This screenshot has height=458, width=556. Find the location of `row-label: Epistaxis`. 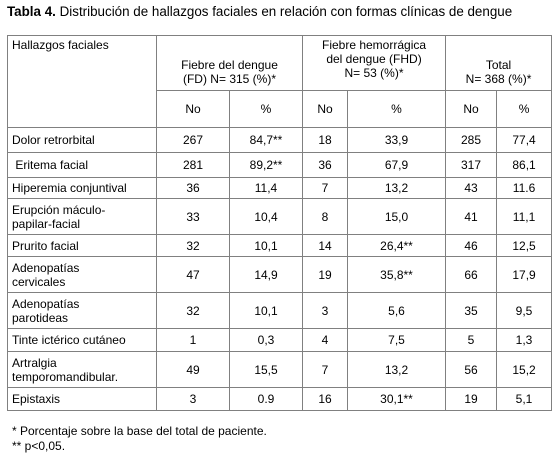

row-label: Epistaxis is located at coordinates (82, 399).